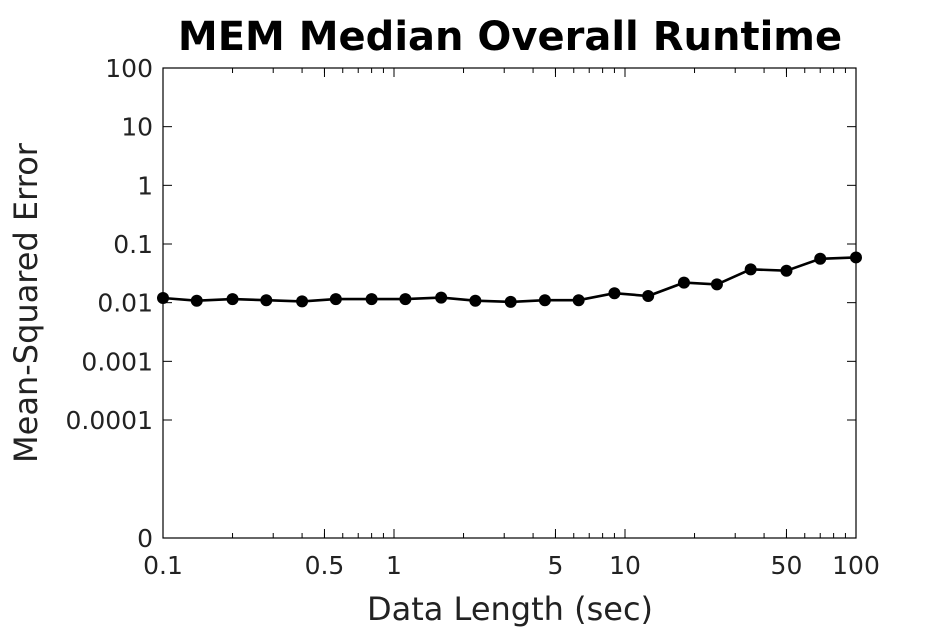  Describe the element at coordinates (509, 279) in the screenshot. I see `data-points` at that location.